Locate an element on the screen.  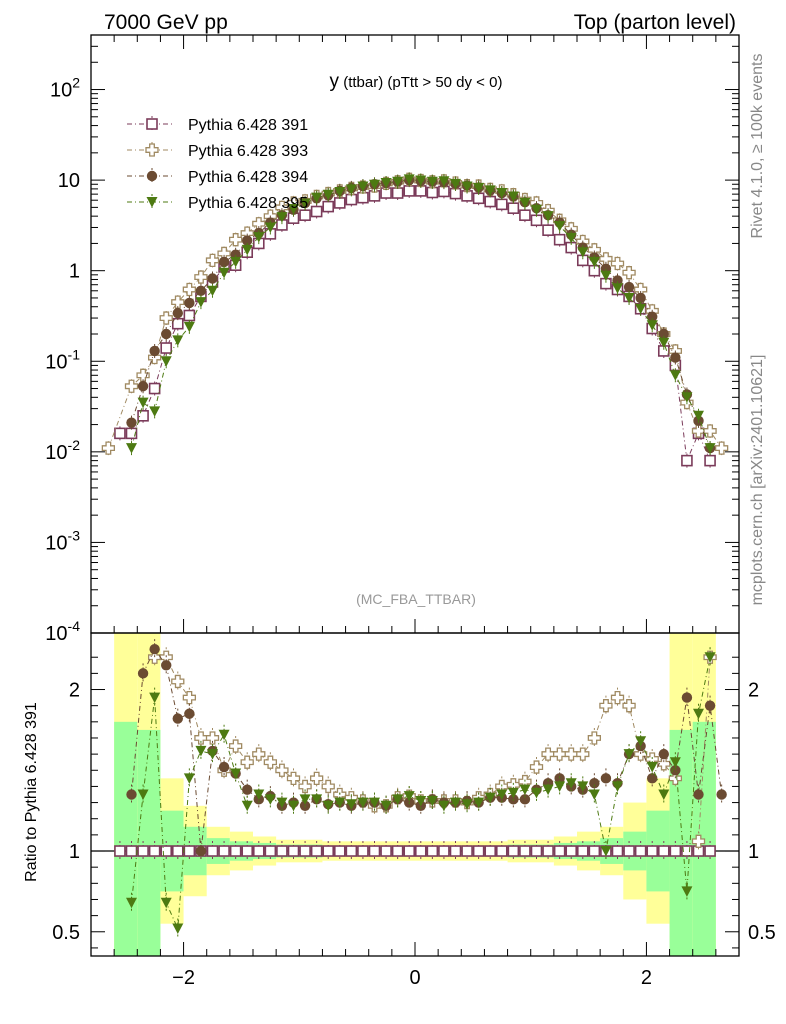
upper-y-tick-label: 1 is located at coordinates (74, 272).